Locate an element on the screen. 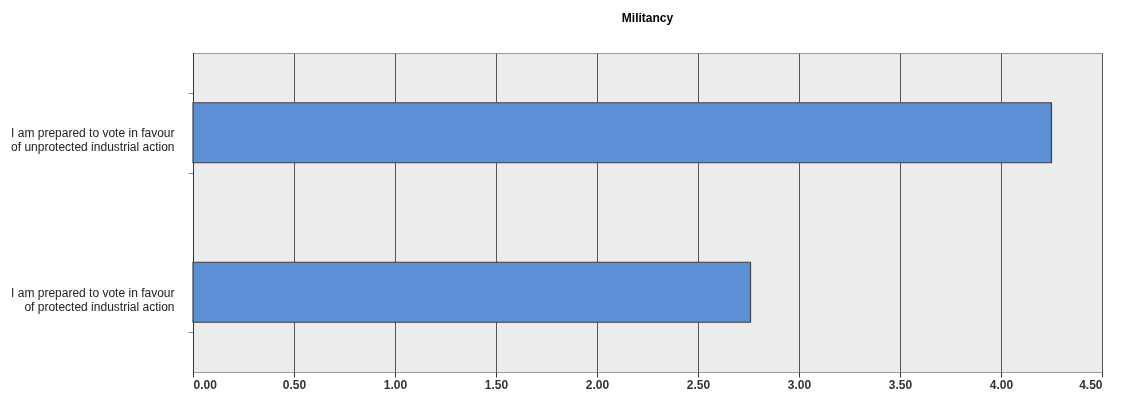  x-tick-label: 4.00 is located at coordinates (1001, 384).